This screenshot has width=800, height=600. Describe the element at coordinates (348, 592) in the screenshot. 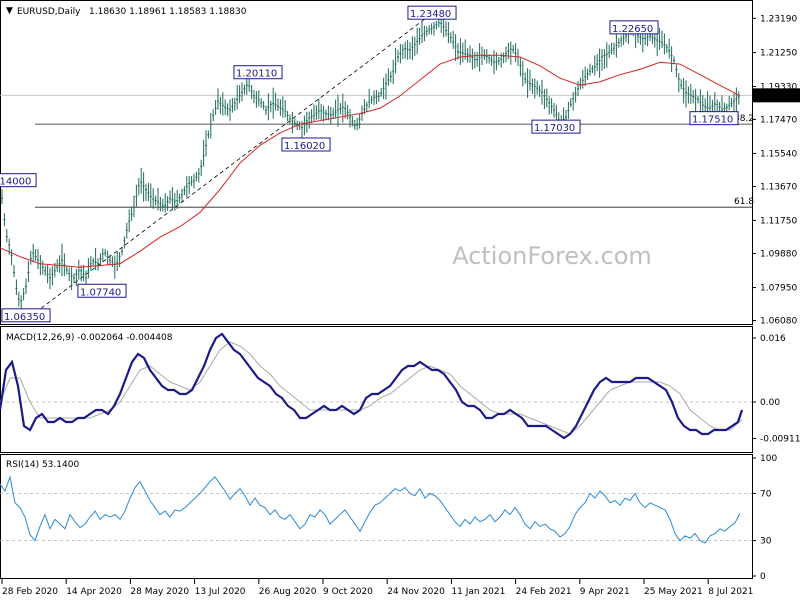

I see `x-axis-label: 9 Oct 2020` at that location.